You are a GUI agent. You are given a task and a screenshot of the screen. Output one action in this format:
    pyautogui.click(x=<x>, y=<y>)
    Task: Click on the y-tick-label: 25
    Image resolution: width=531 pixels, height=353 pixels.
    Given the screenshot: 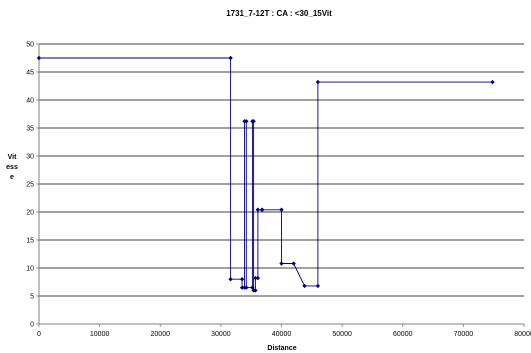 What is the action you would take?
    pyautogui.click(x=30, y=185)
    